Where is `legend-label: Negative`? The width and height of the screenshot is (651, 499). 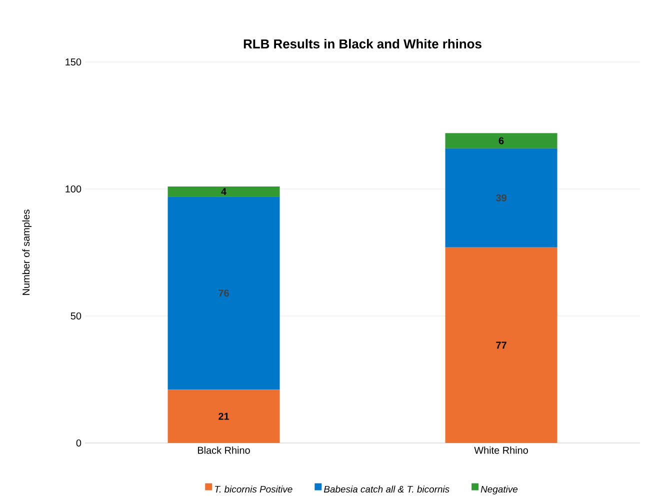 legend-label: Negative is located at coordinates (499, 490).